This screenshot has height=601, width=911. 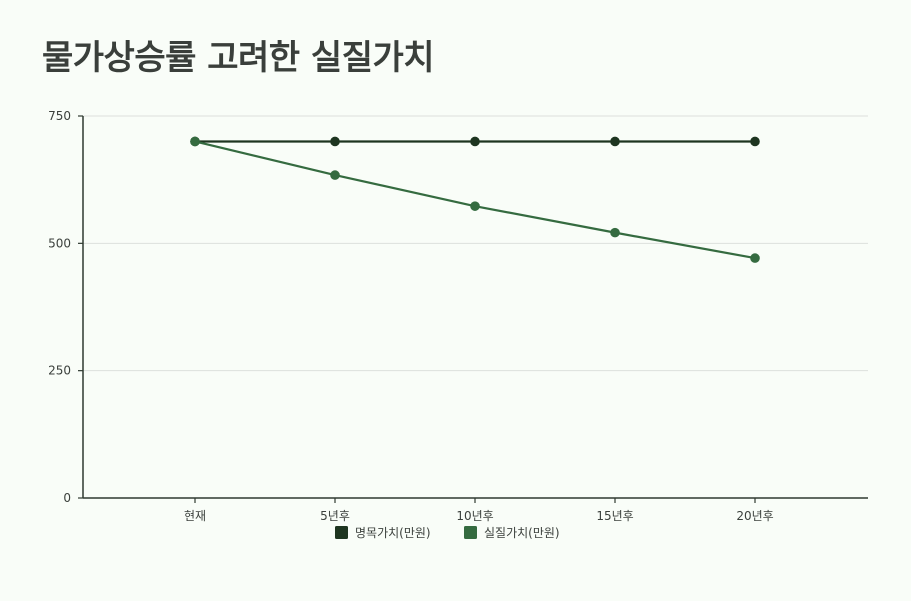 I want to click on legend-label: 실질가치(만원), so click(x=522, y=533).